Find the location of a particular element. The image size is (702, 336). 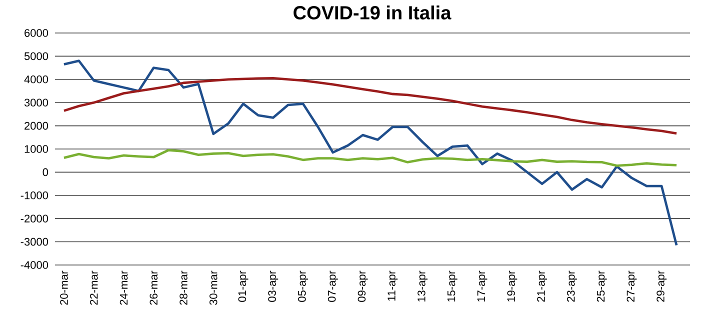

y-tick-label: 3000 is located at coordinates (36, 102).